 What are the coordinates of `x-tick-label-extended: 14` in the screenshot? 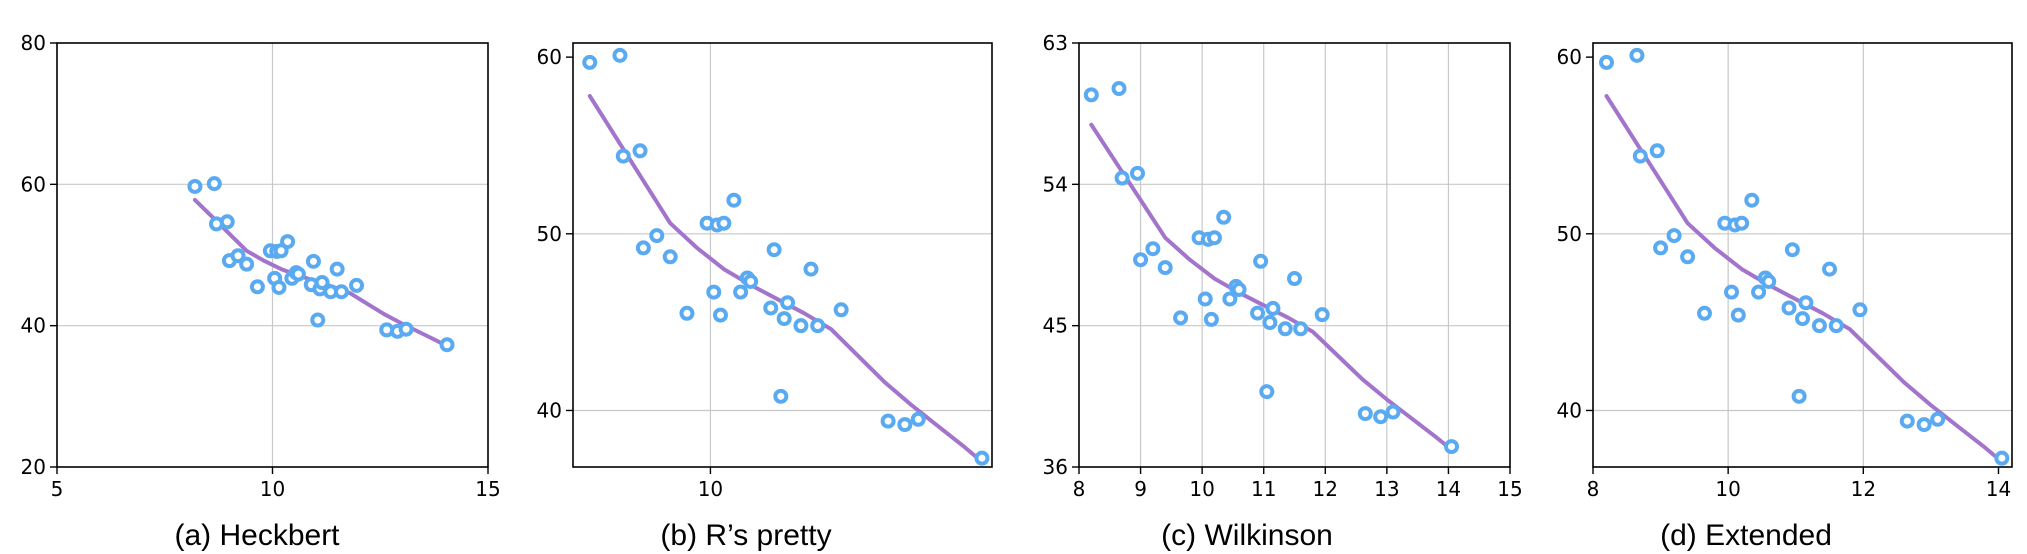 It's located at (1998, 489).